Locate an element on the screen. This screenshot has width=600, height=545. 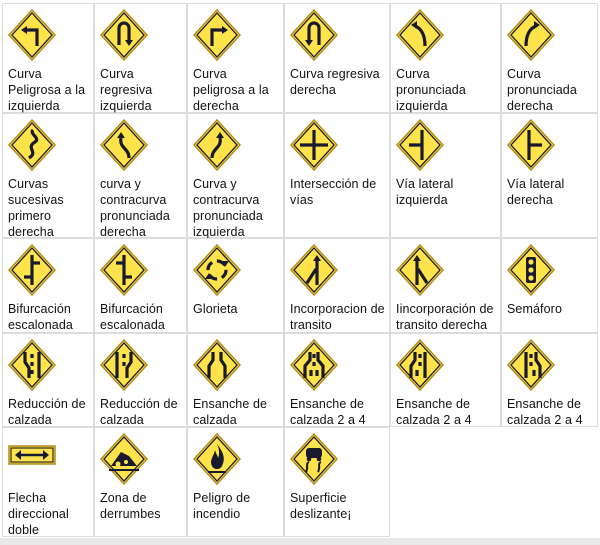
sharp-curve-left-icon is located at coordinates (420, 35).